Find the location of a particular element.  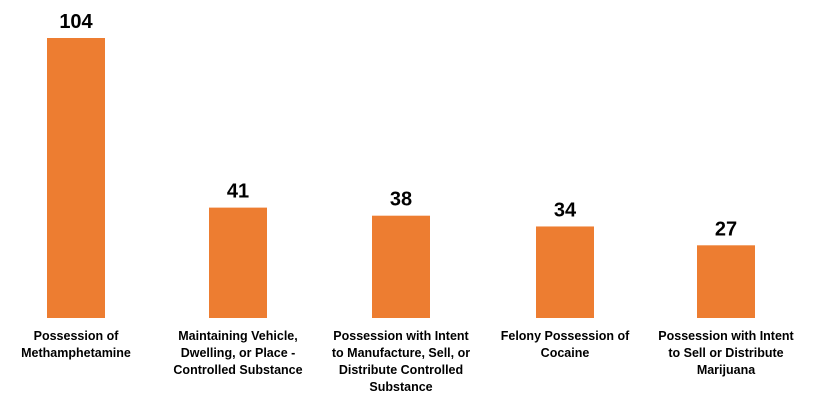

value-label-3: 38 is located at coordinates (401, 200).